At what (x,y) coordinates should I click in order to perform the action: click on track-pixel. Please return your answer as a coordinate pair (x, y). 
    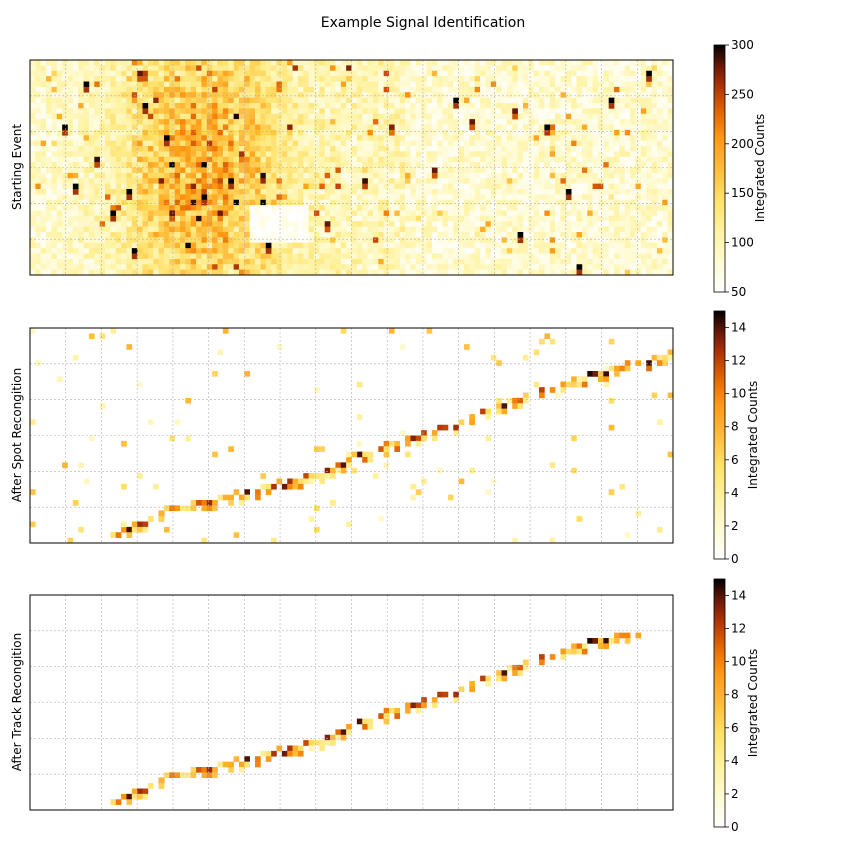
    Looking at the image, I should click on (397, 443).